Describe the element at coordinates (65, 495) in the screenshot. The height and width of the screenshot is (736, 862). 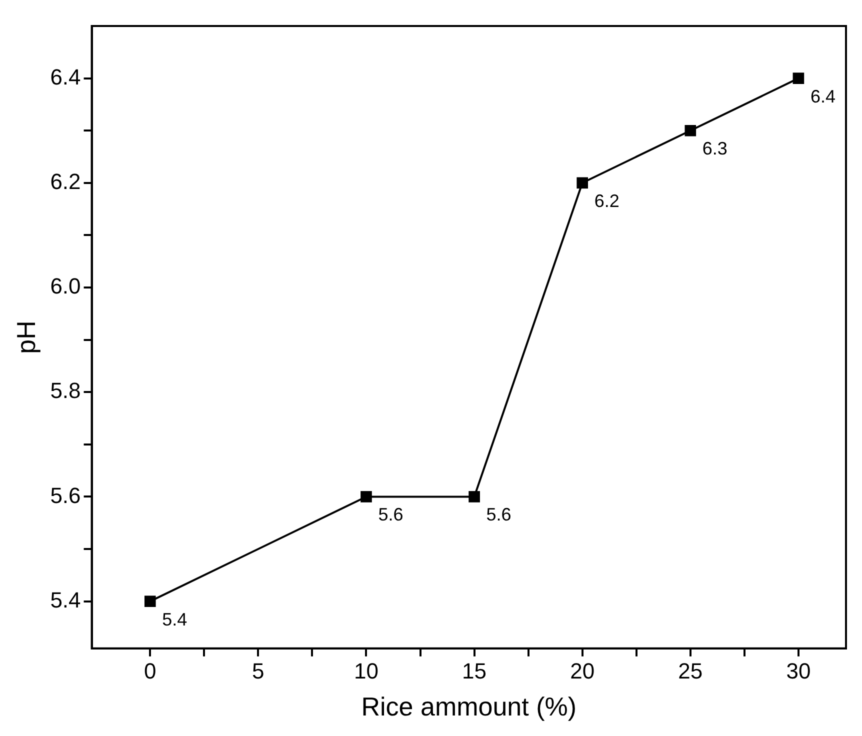
I see `y-tick-label: 5.6` at that location.